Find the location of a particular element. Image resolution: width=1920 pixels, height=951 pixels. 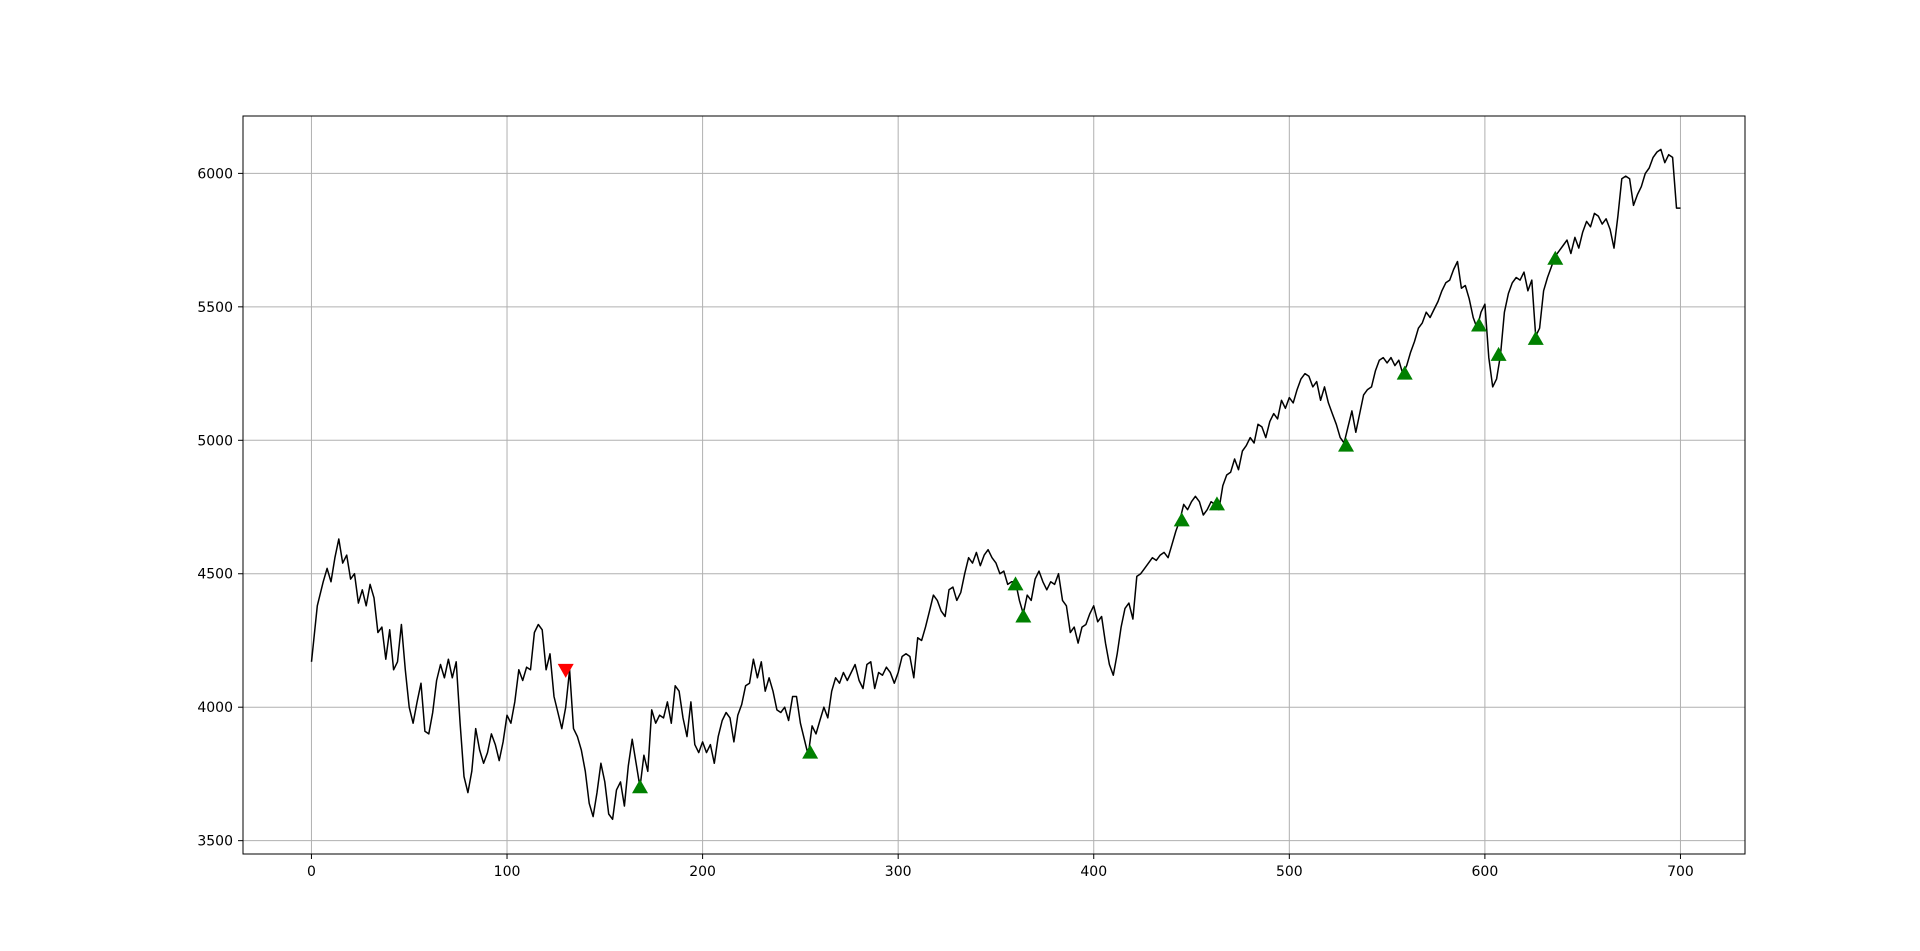

x-tick-label: 400 is located at coordinates (1093, 872).